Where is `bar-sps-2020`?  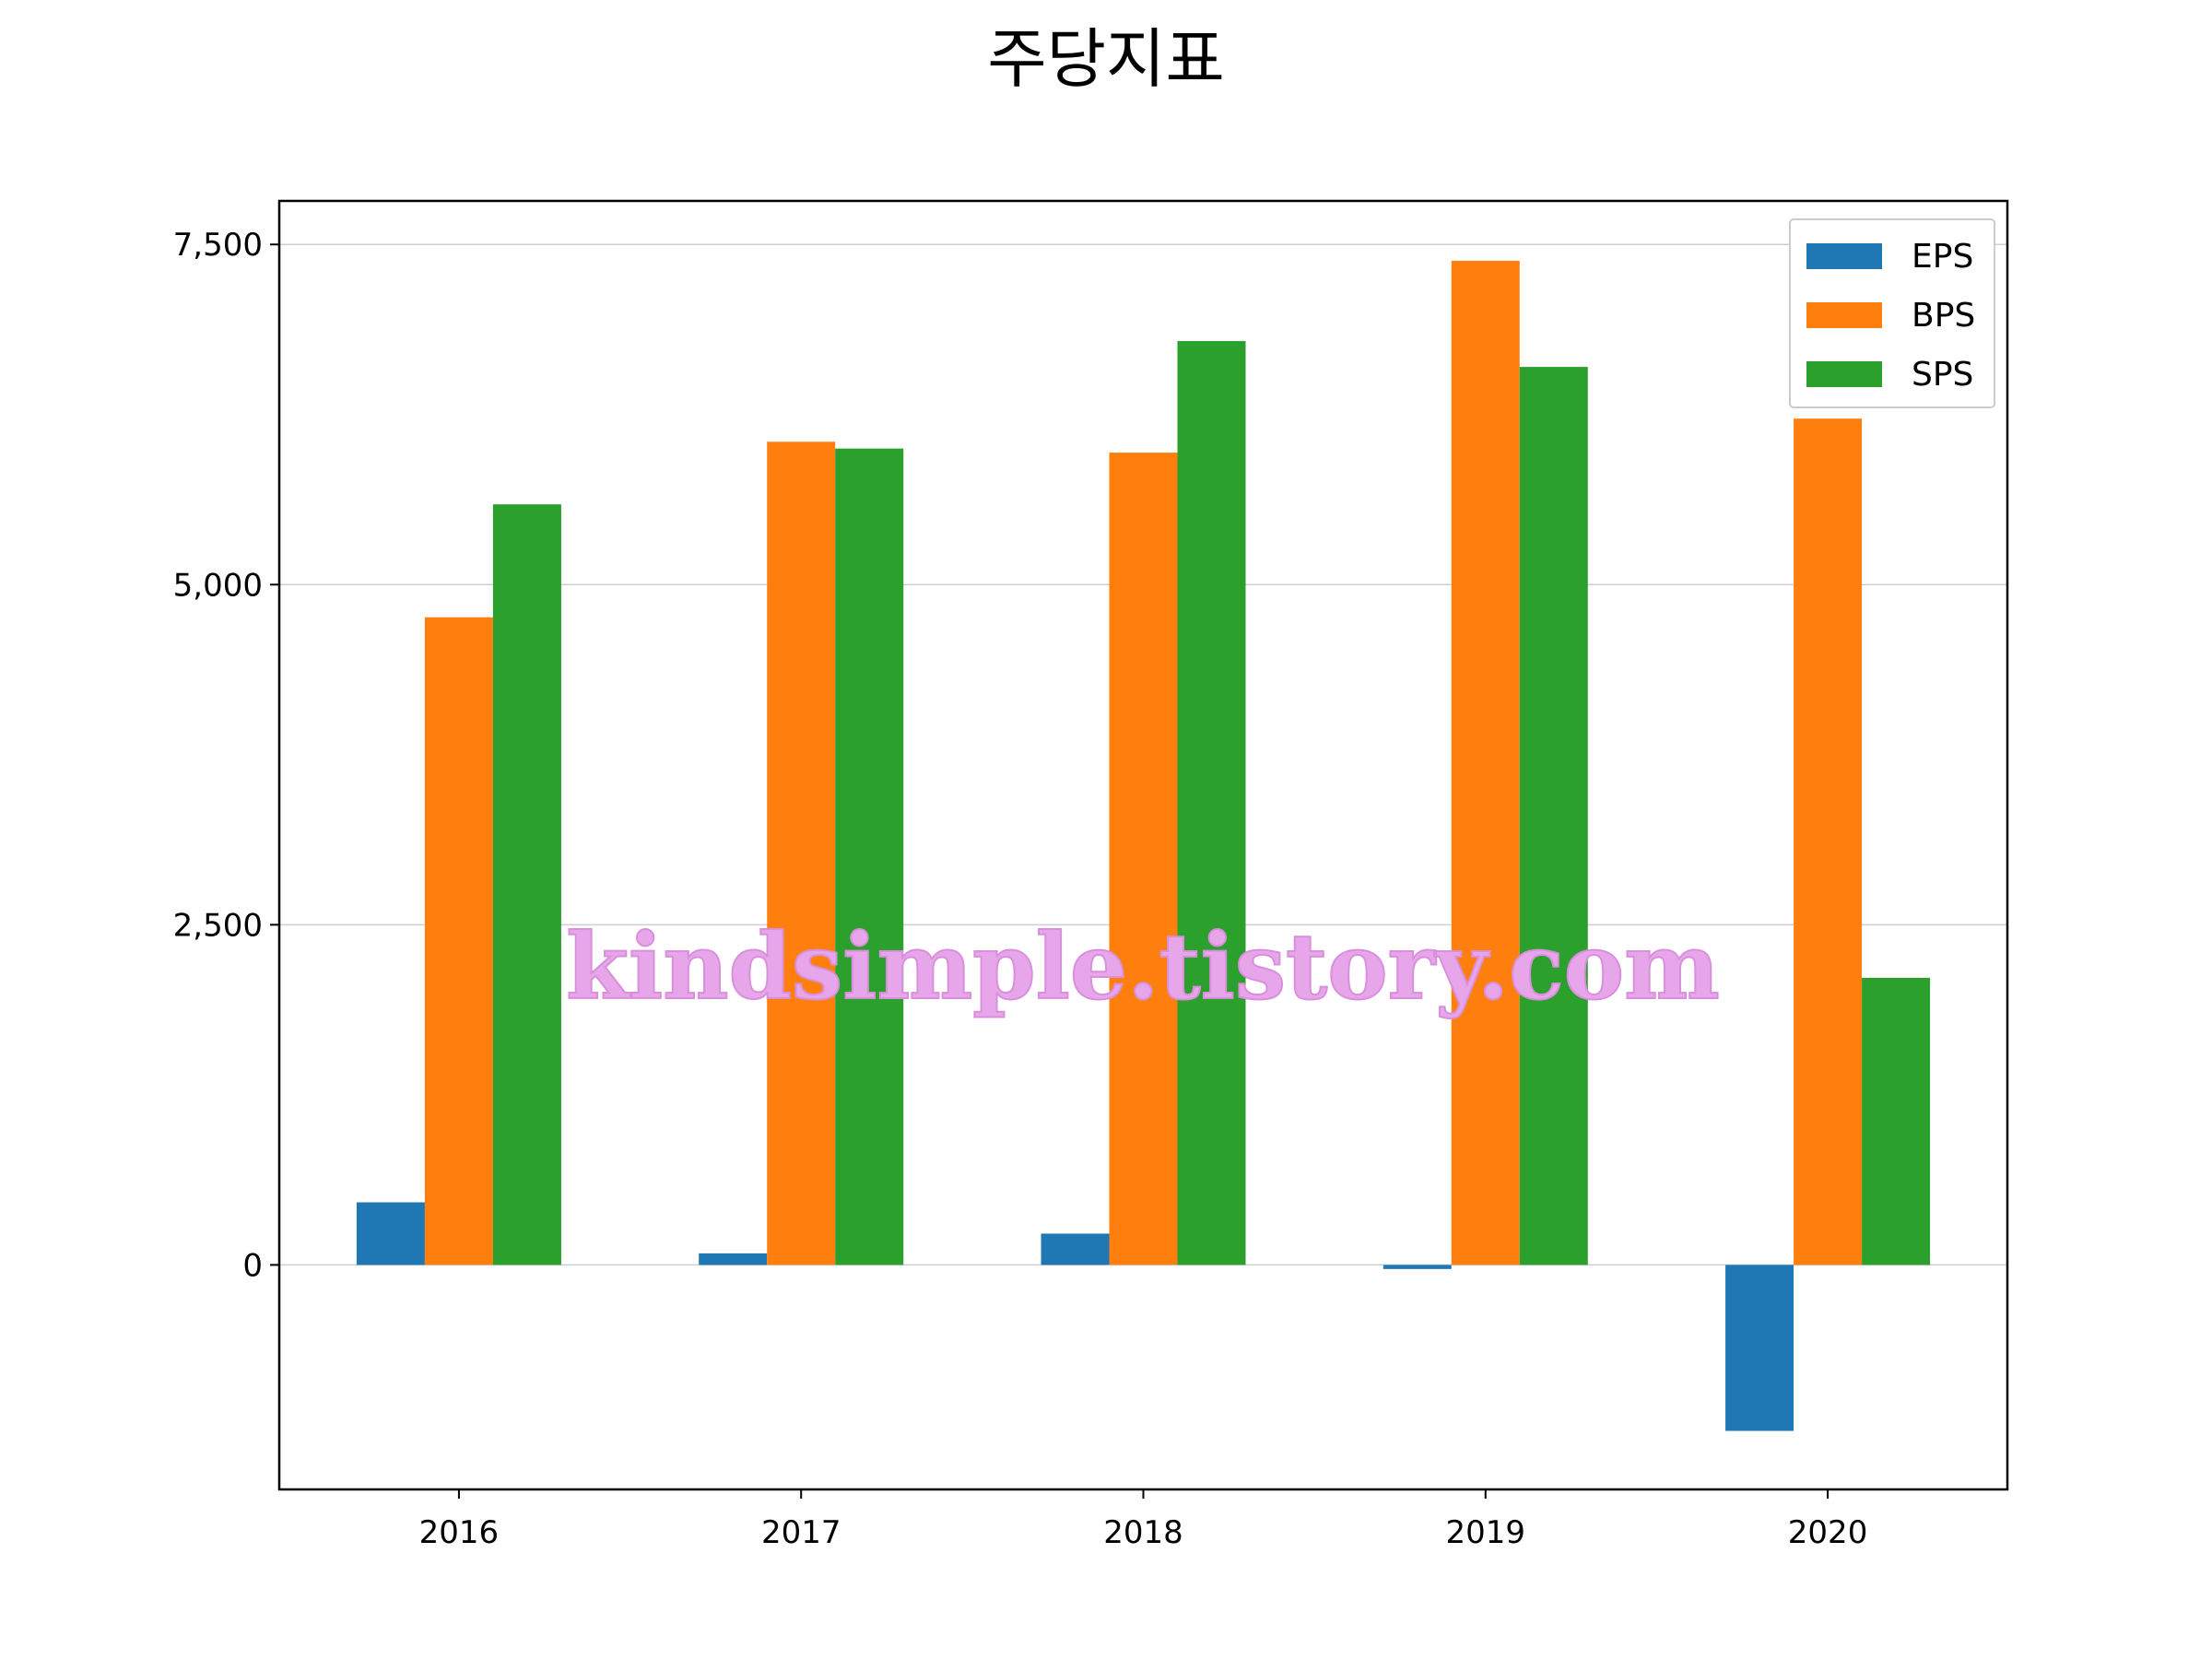
bar-sps-2020 is located at coordinates (1896, 1121).